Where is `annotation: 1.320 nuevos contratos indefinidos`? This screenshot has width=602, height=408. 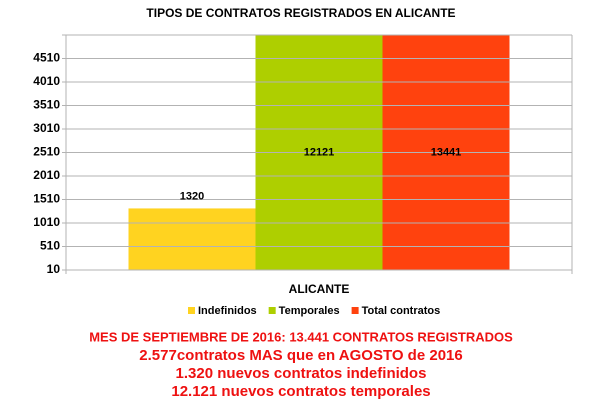
annotation: 1.320 nuevos contratos indefinidos is located at coordinates (301, 373).